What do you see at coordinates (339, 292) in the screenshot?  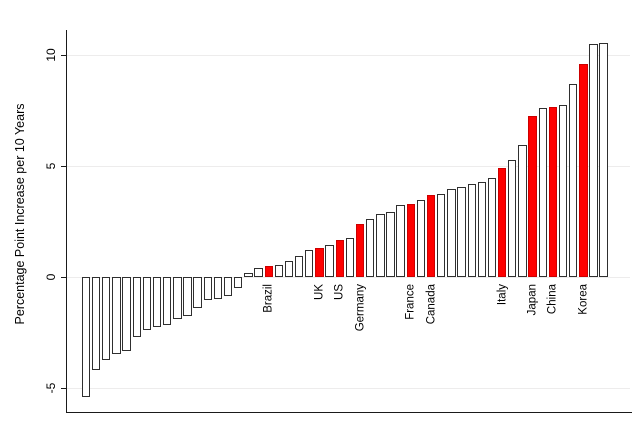 I see `x-label-us: US` at bounding box center [339, 292].